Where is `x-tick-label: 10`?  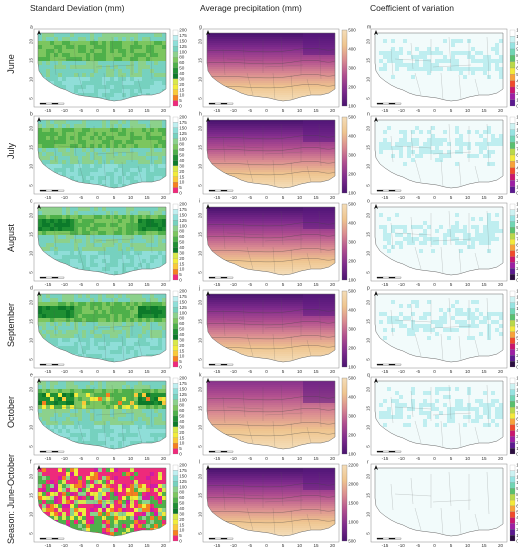 x-tick-label: 10 is located at coordinates (300, 284).